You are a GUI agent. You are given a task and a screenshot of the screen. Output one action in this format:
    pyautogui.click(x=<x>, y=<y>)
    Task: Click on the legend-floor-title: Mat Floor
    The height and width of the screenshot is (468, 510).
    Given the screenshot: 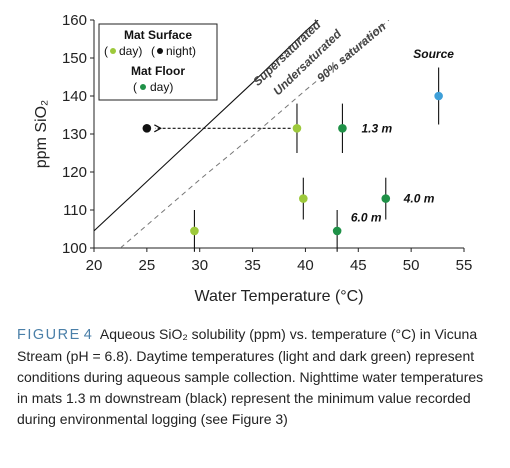 What is the action you would take?
    pyautogui.click(x=158, y=71)
    